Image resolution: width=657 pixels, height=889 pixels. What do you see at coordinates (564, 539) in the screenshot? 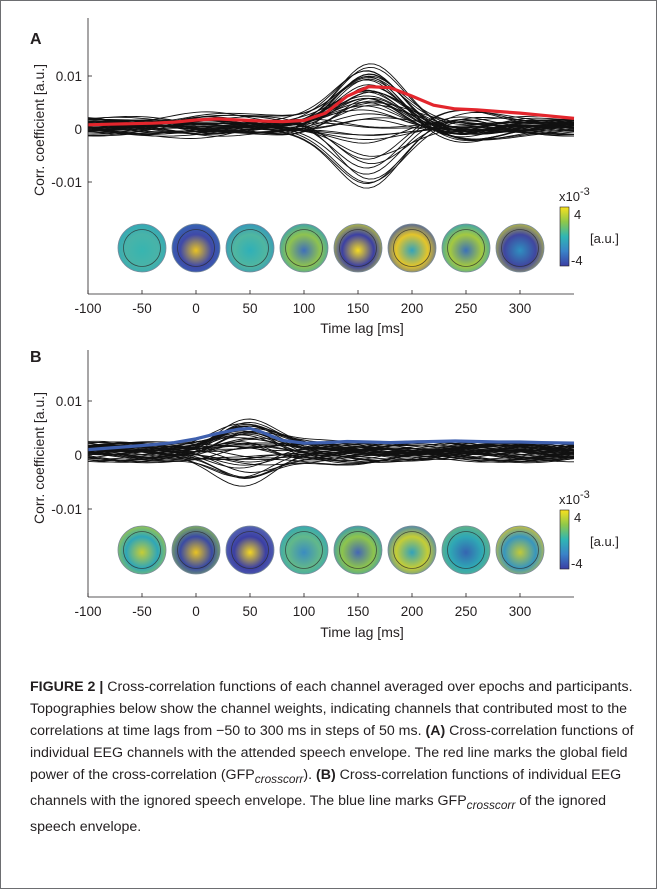
I see `panel-b-colorbar-bar` at bounding box center [564, 539].